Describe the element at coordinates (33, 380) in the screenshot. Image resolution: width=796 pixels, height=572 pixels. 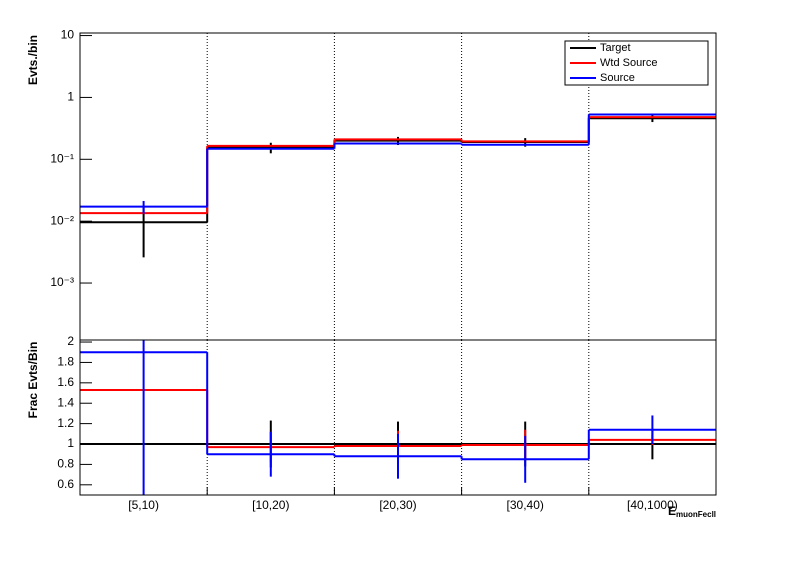
I see `y-axis-title: Frac Evts/Bin` at that location.